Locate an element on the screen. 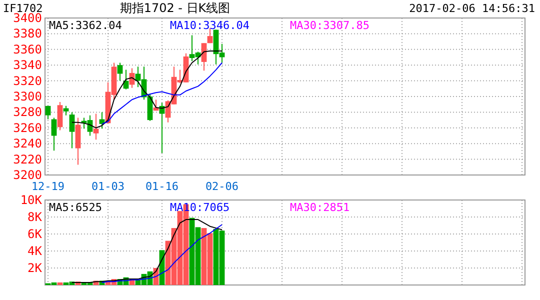  text: MA5:3362.04 is located at coordinates (85, 25).